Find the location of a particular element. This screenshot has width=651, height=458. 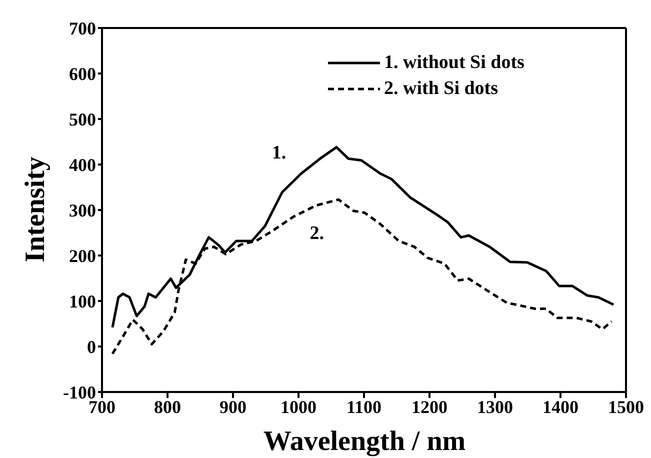

legend-label: 2. with Si dots is located at coordinates (441, 89).